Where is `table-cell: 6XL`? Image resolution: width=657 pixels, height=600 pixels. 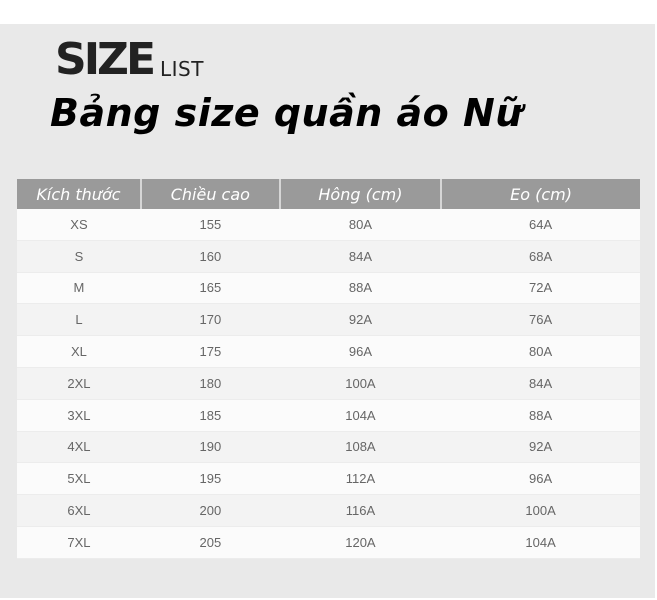 table-cell: 6XL is located at coordinates (79, 510).